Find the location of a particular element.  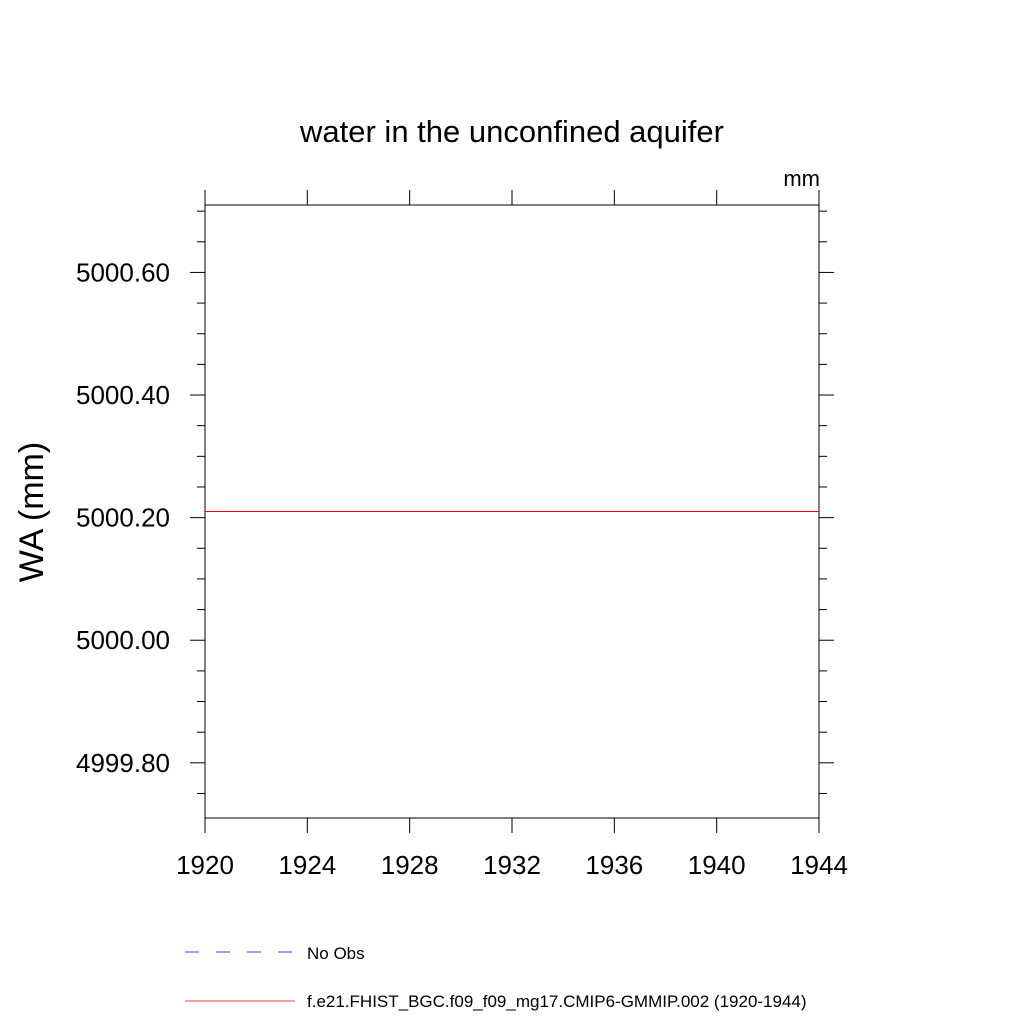

y-tick-label: 5000.00 is located at coordinates (123, 640).